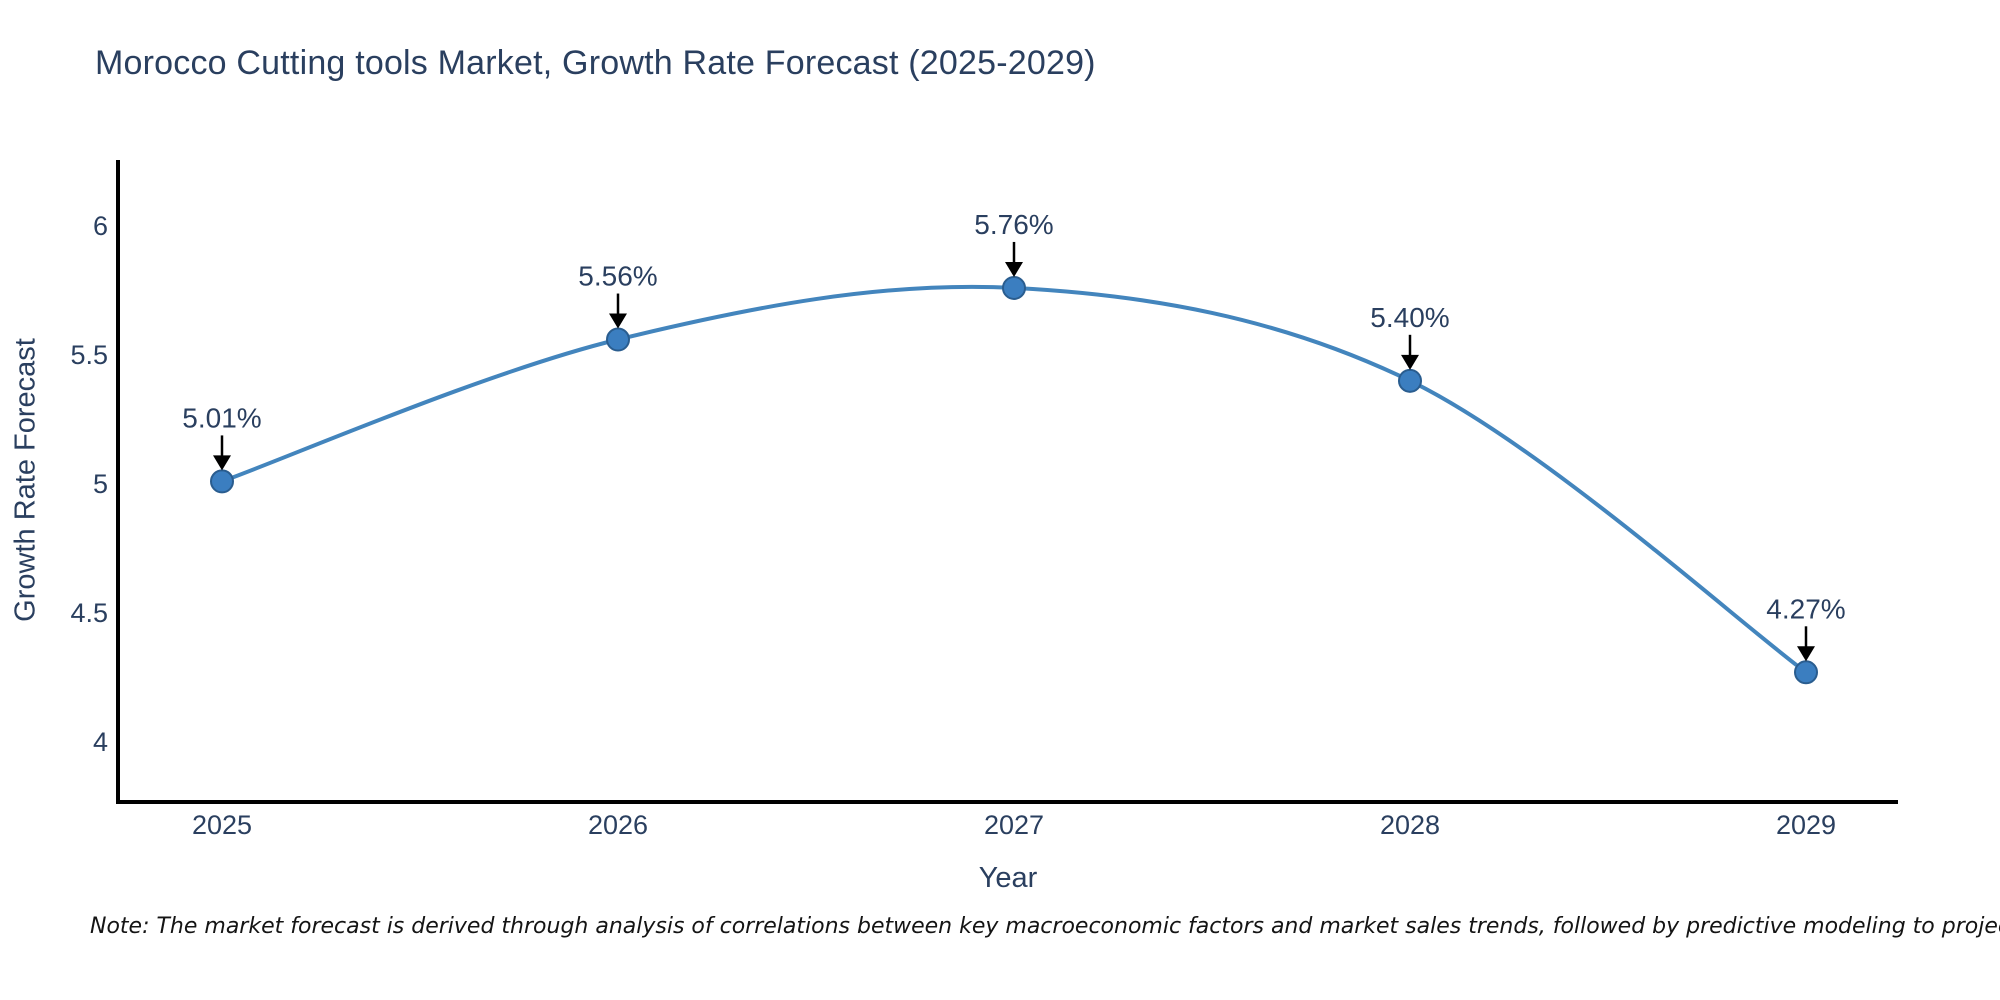 The height and width of the screenshot is (1000, 2000). Describe the element at coordinates (89, 613) in the screenshot. I see `y-tick-label: 4.5` at that location.